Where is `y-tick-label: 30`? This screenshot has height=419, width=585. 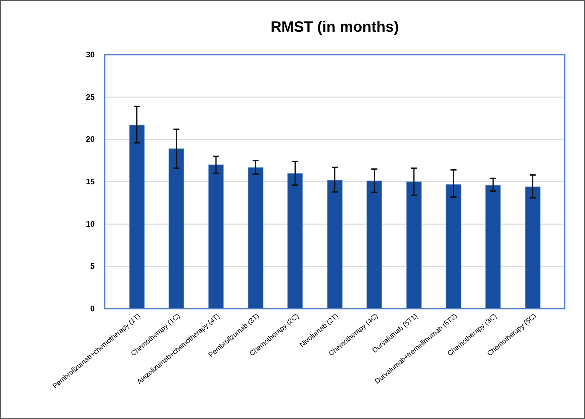 y-tick-label: 30 is located at coordinates (91, 55).